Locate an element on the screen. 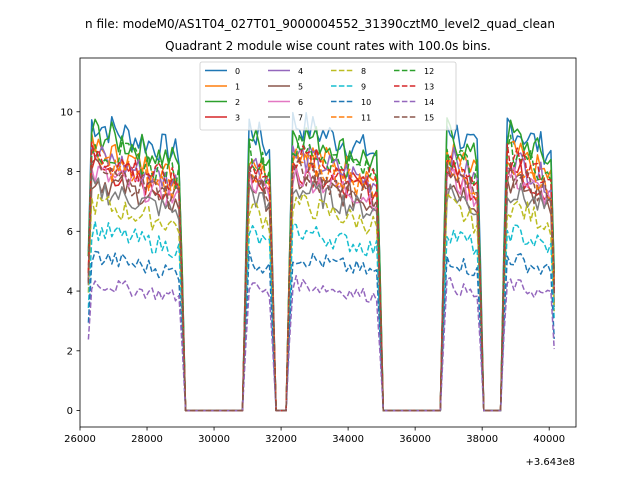 The height and width of the screenshot is (480, 640). x-tick-label: 36000 is located at coordinates (415, 439).